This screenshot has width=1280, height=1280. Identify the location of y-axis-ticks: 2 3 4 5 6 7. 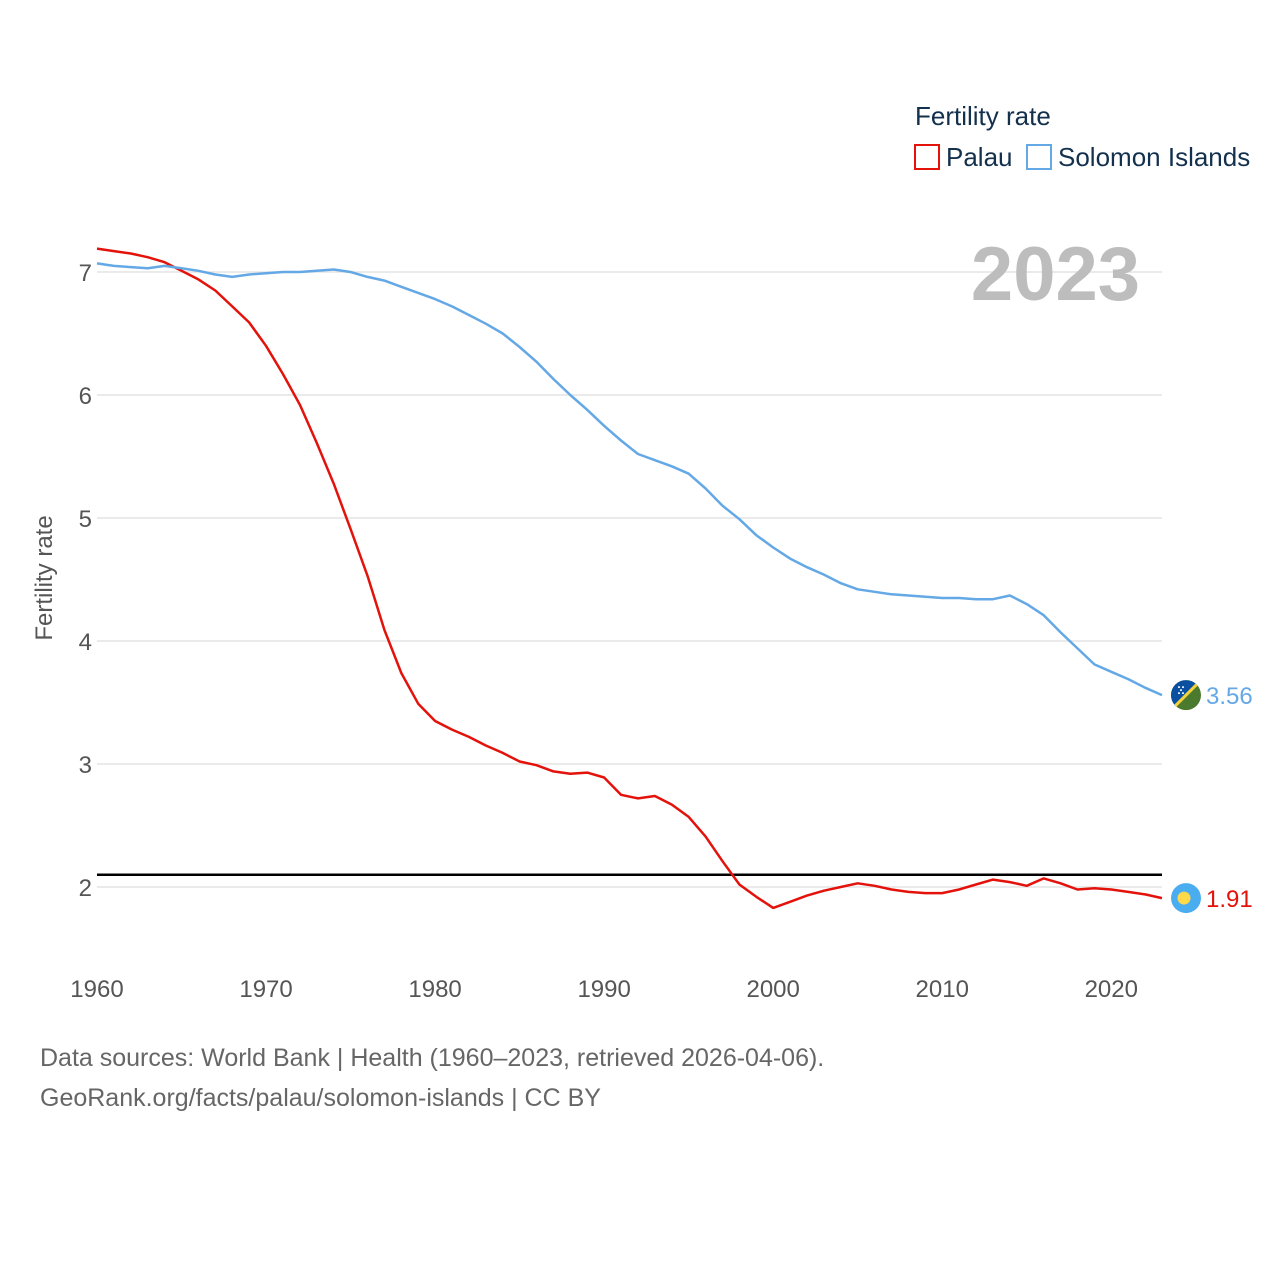
(85, 581).